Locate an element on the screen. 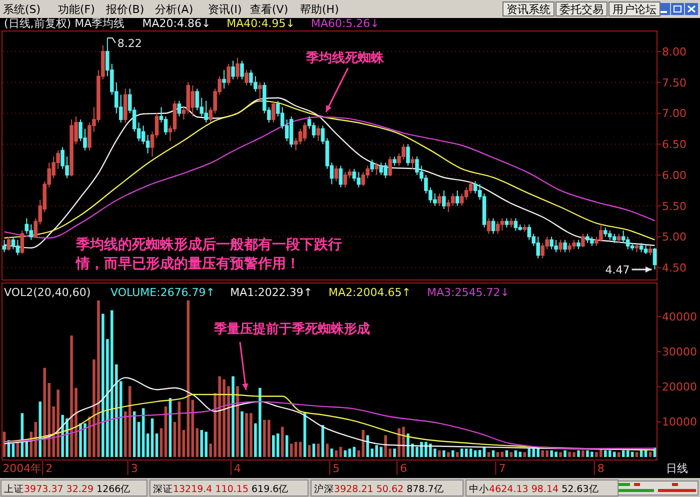  text: 上证3973.37 32.29 1266亿 is located at coordinates (67, 489).